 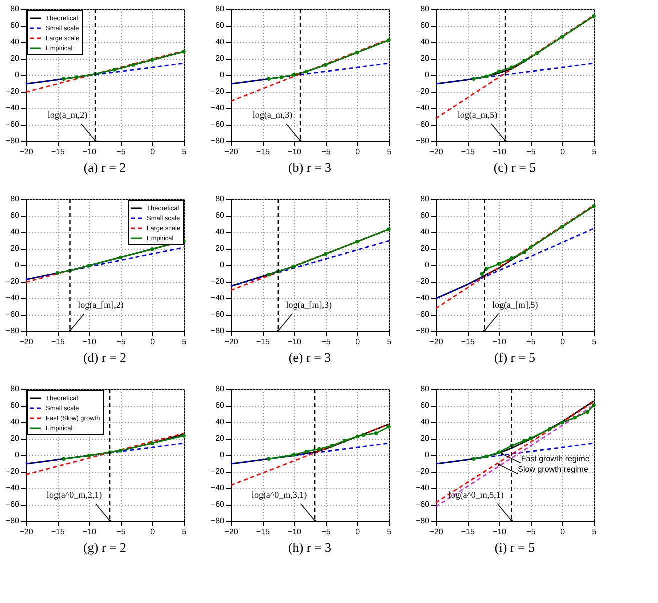 I want to click on text: (i) r = 5, so click(x=515, y=547).